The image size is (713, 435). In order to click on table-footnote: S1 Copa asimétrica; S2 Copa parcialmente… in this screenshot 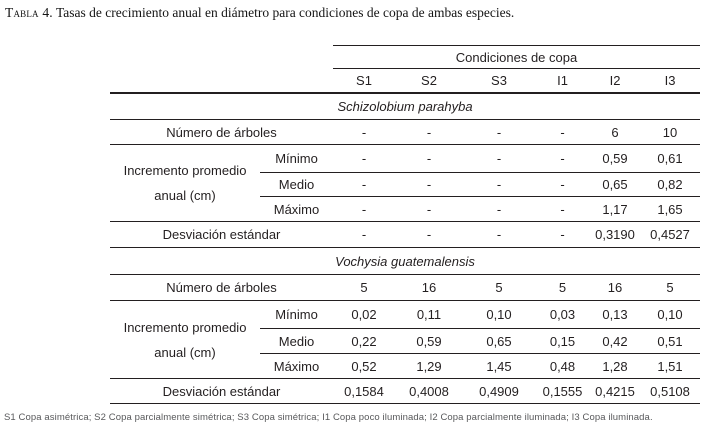, I will do `click(328, 417)`.